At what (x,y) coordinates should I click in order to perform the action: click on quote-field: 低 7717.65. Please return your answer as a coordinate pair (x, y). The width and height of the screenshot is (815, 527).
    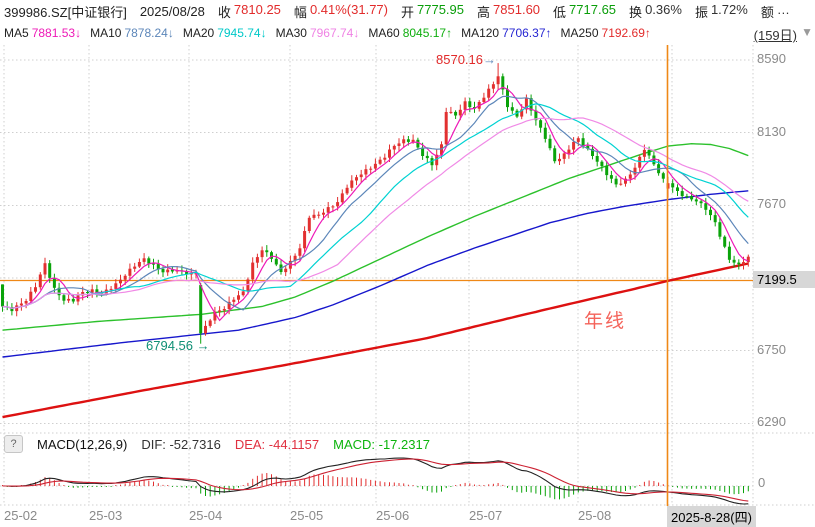
    Looking at the image, I should click on (584, 11).